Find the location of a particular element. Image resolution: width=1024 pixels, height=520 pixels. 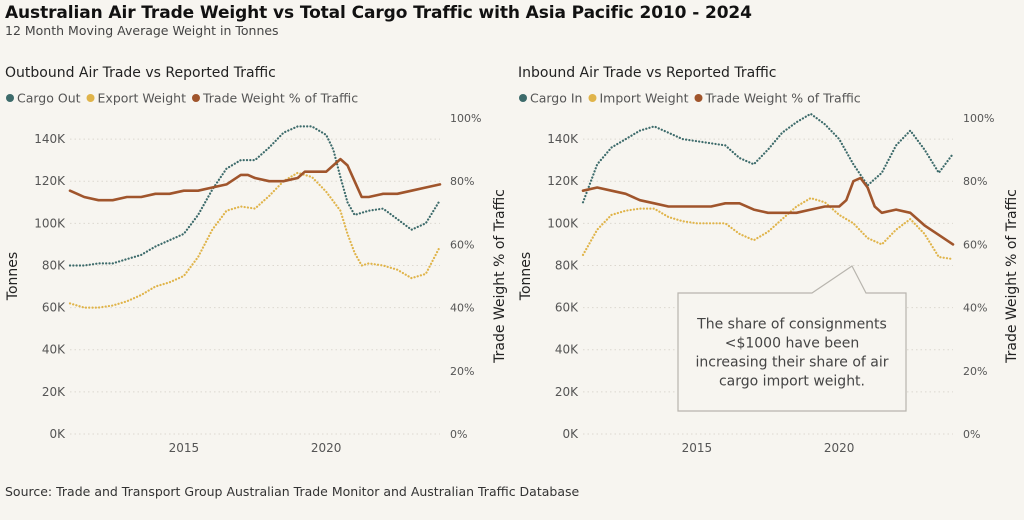

legend-label: Export Weight is located at coordinates (142, 98).